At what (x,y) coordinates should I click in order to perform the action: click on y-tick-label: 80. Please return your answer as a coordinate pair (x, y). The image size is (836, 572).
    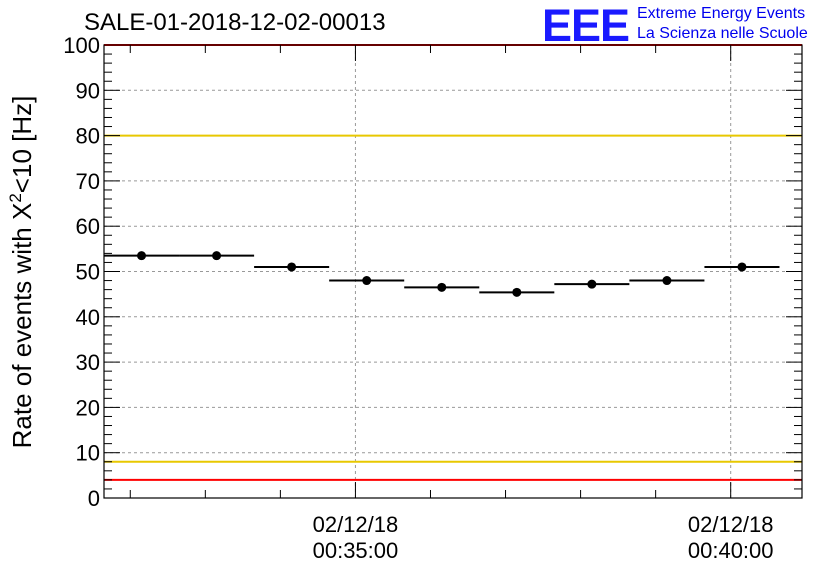
    Looking at the image, I should click on (88, 136).